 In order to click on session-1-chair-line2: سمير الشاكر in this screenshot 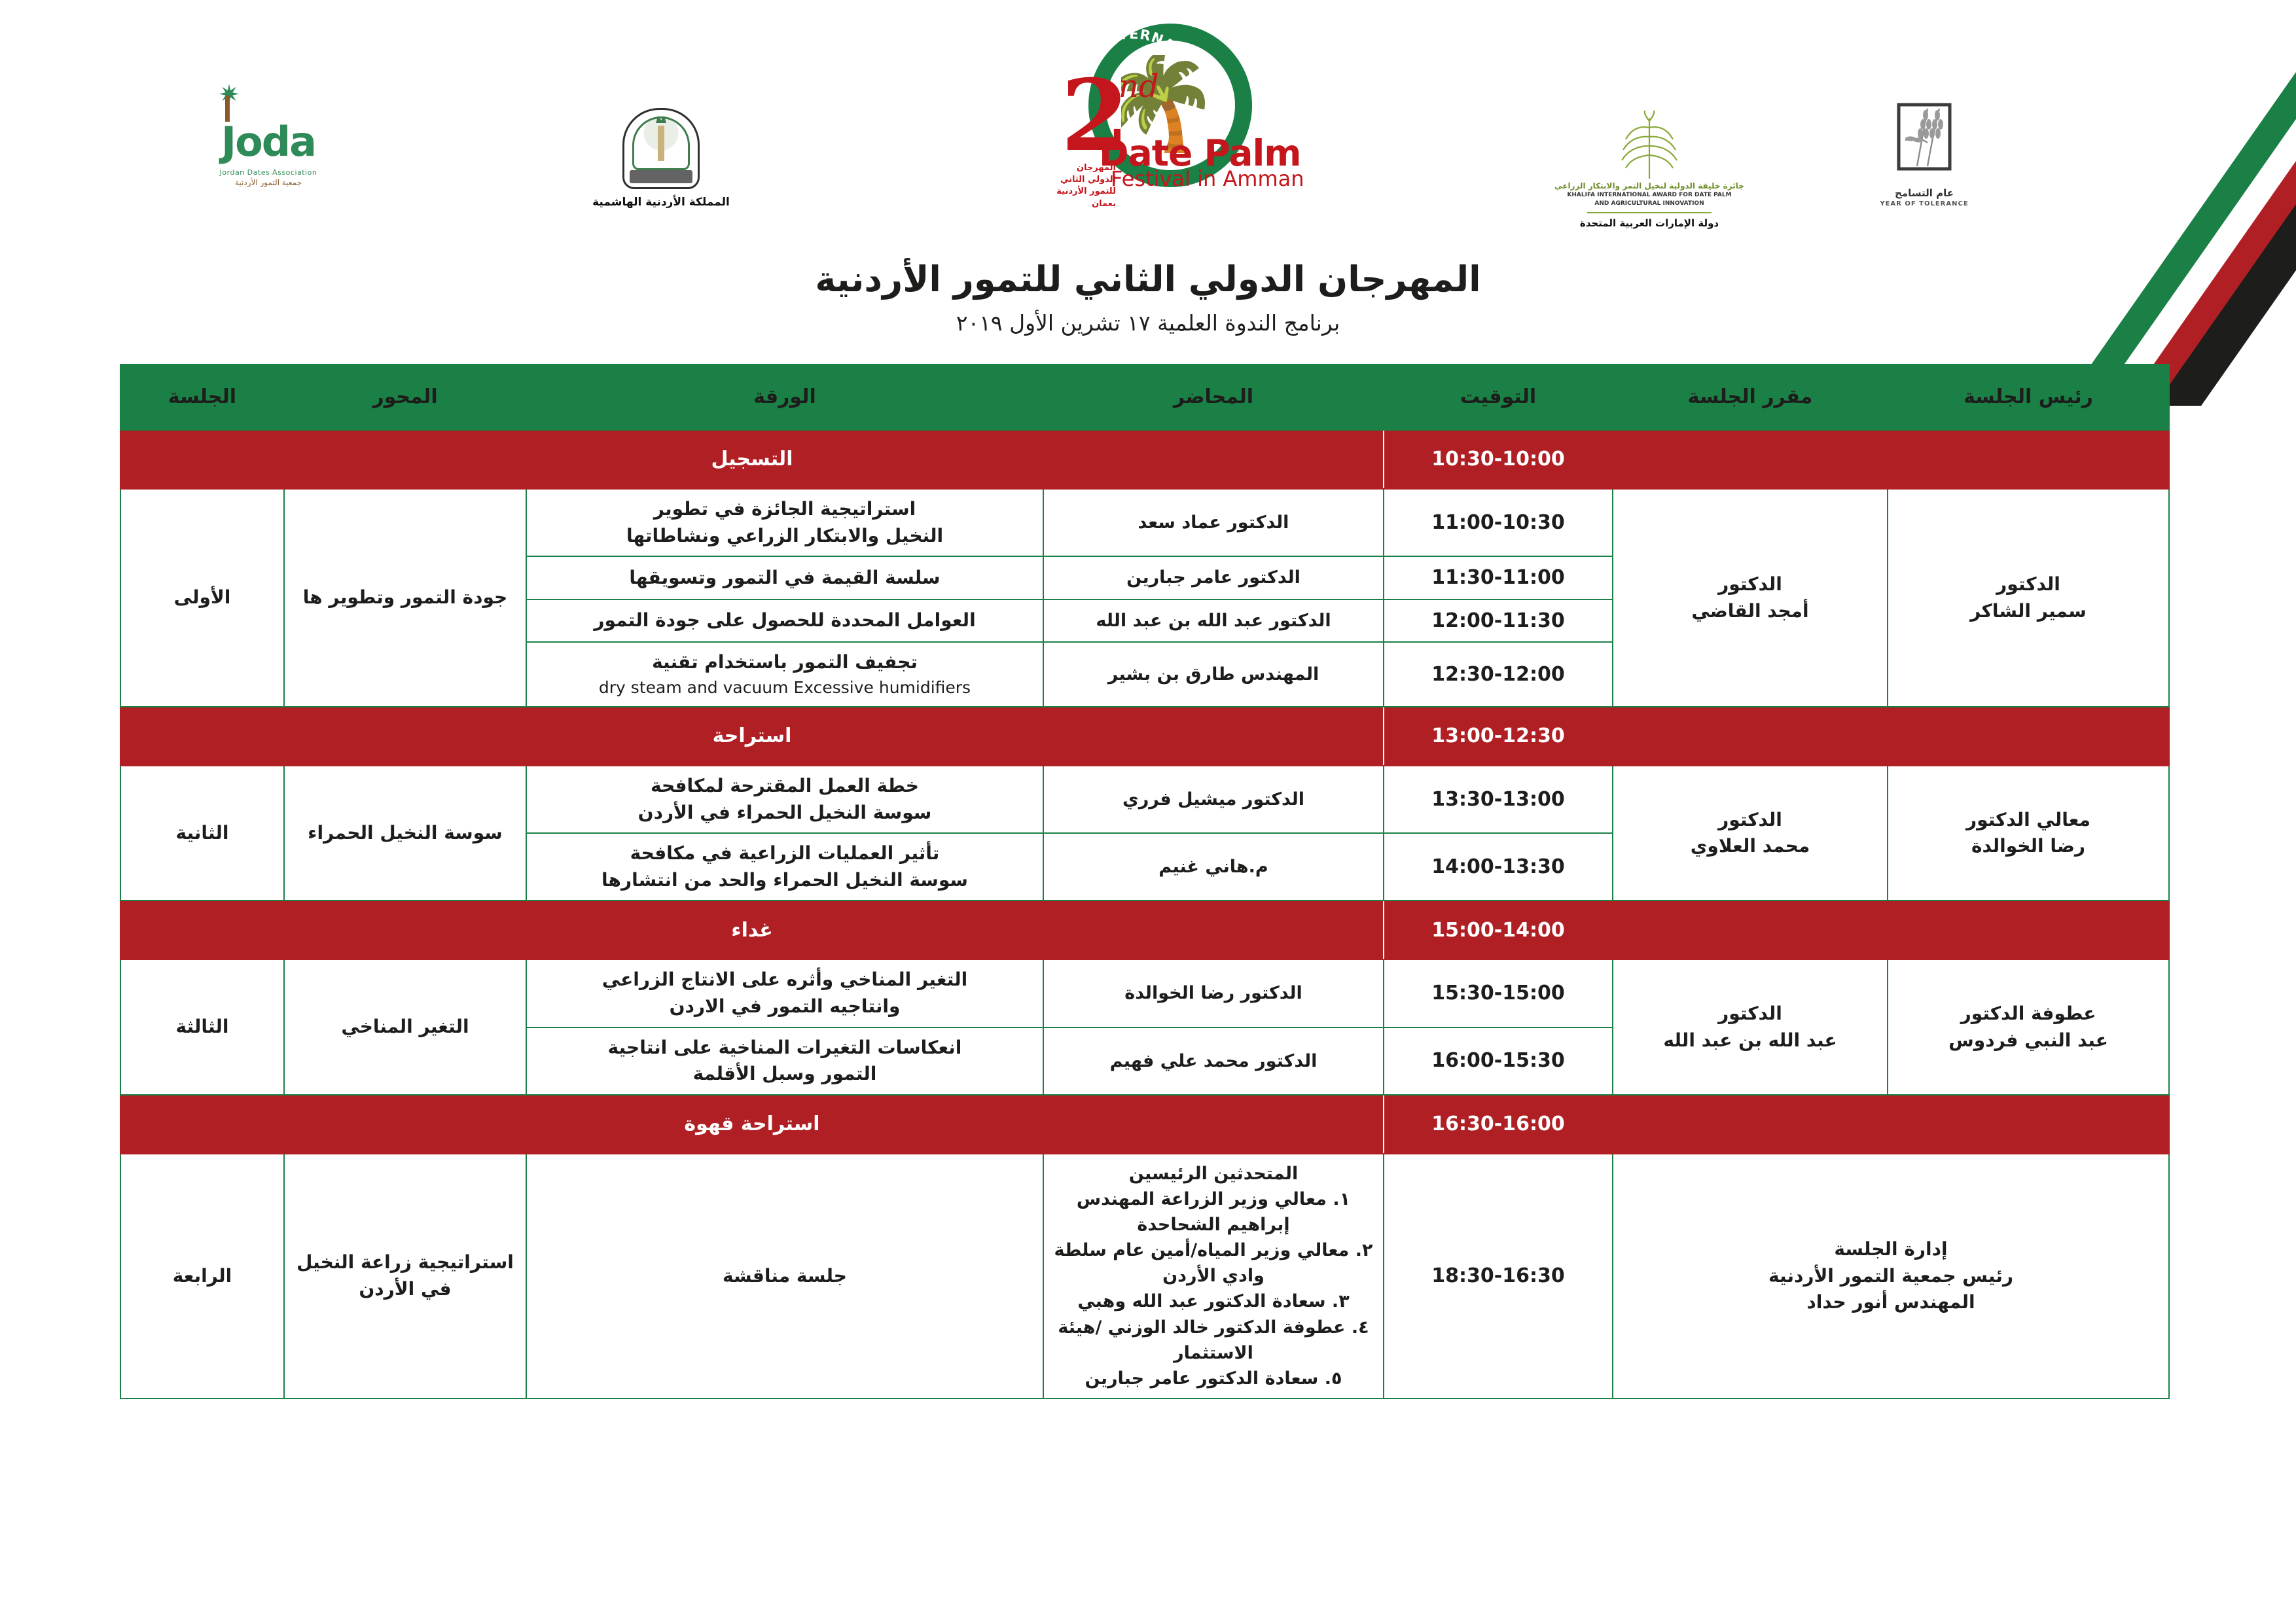, I will do `click(2028, 610)`.